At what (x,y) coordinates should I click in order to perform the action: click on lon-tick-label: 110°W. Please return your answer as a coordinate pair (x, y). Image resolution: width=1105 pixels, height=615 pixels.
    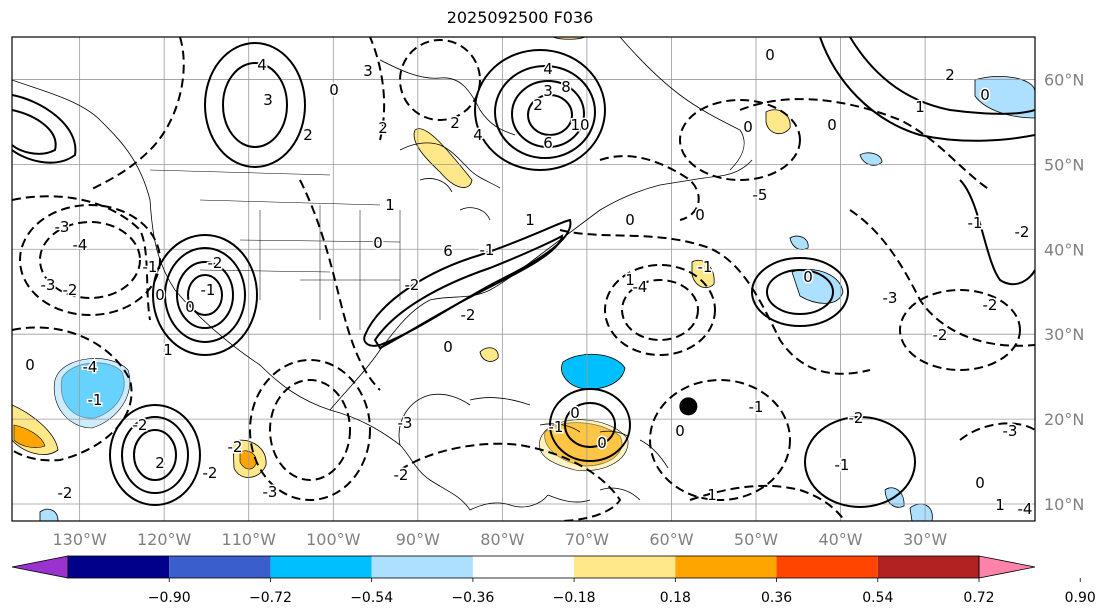
    Looking at the image, I should click on (249, 539).